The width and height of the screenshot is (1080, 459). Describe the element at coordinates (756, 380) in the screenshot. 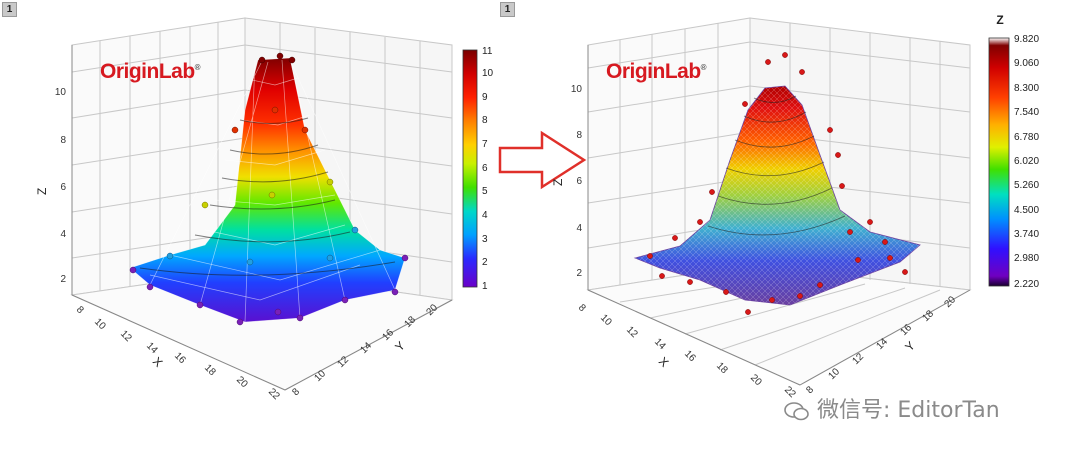

I see `right-x-tick: 20` at that location.